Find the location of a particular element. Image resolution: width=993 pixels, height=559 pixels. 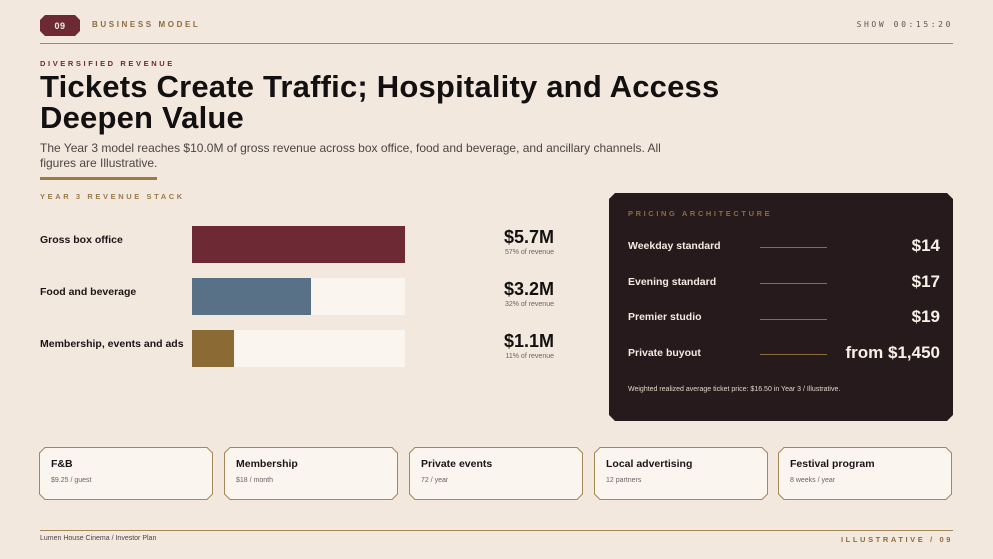

show-timer: SHOW 00:15:20 is located at coordinates (904, 24).